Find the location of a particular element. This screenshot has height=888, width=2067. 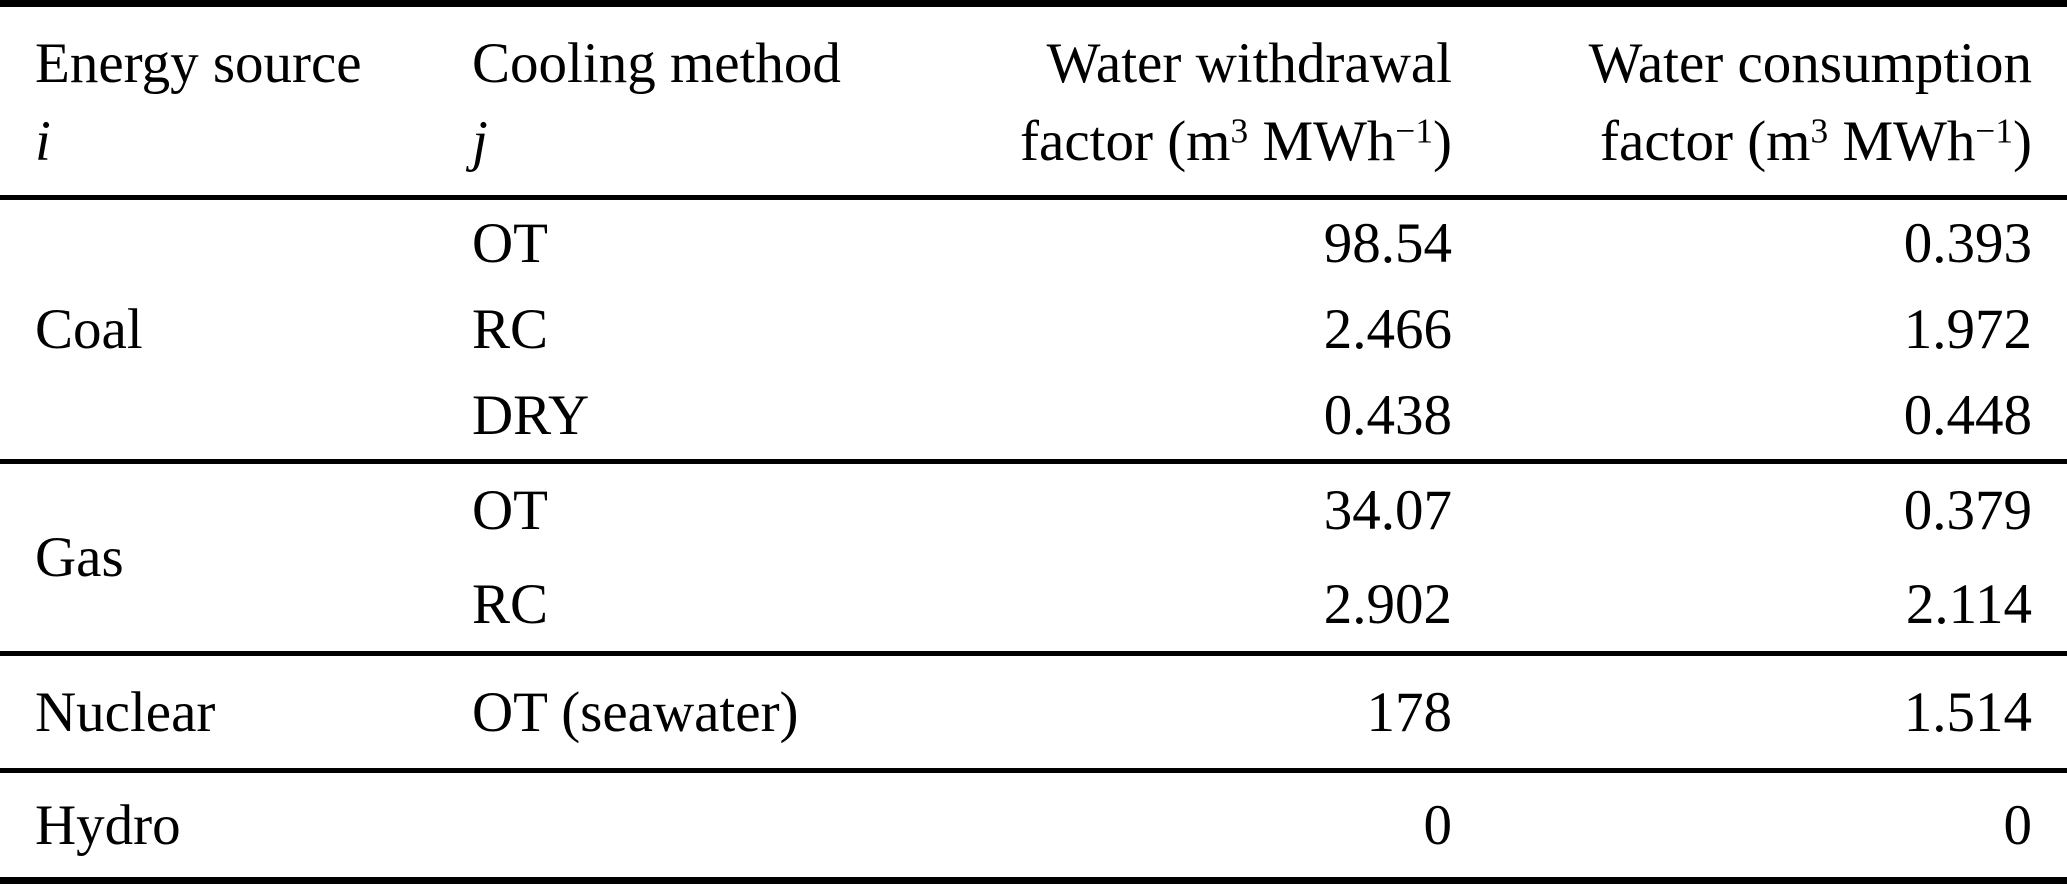

nuclear-bottom-rule is located at coordinates (1033, 770).